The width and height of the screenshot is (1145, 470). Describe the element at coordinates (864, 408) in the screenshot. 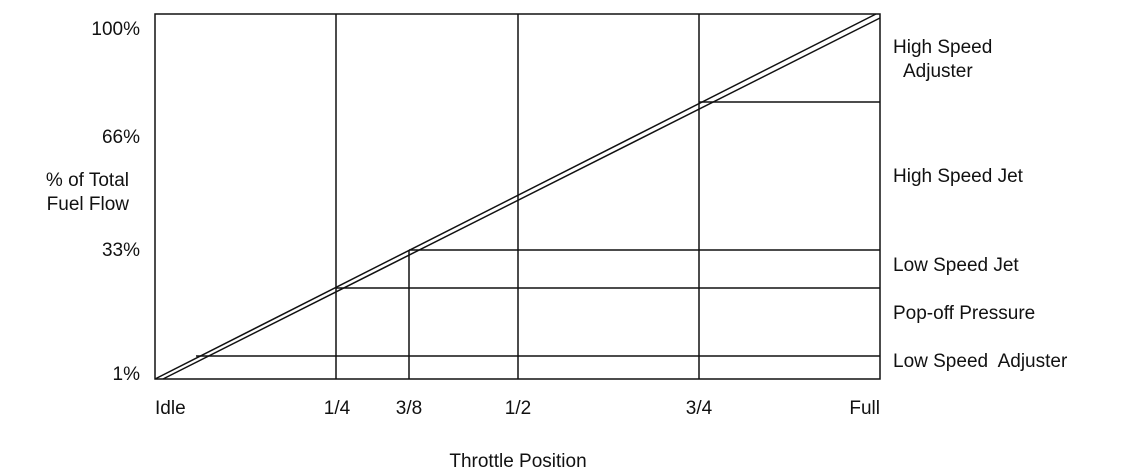

I see `x-tick-label: Full` at that location.